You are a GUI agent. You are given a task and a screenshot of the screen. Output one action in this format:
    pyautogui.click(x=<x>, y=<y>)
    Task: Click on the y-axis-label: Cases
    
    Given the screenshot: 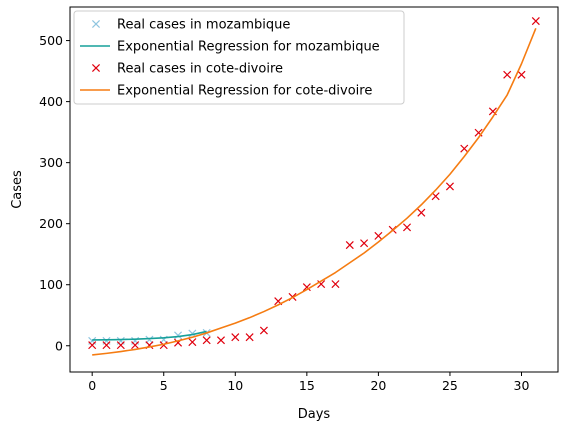 What is the action you would take?
    pyautogui.click(x=17, y=189)
    